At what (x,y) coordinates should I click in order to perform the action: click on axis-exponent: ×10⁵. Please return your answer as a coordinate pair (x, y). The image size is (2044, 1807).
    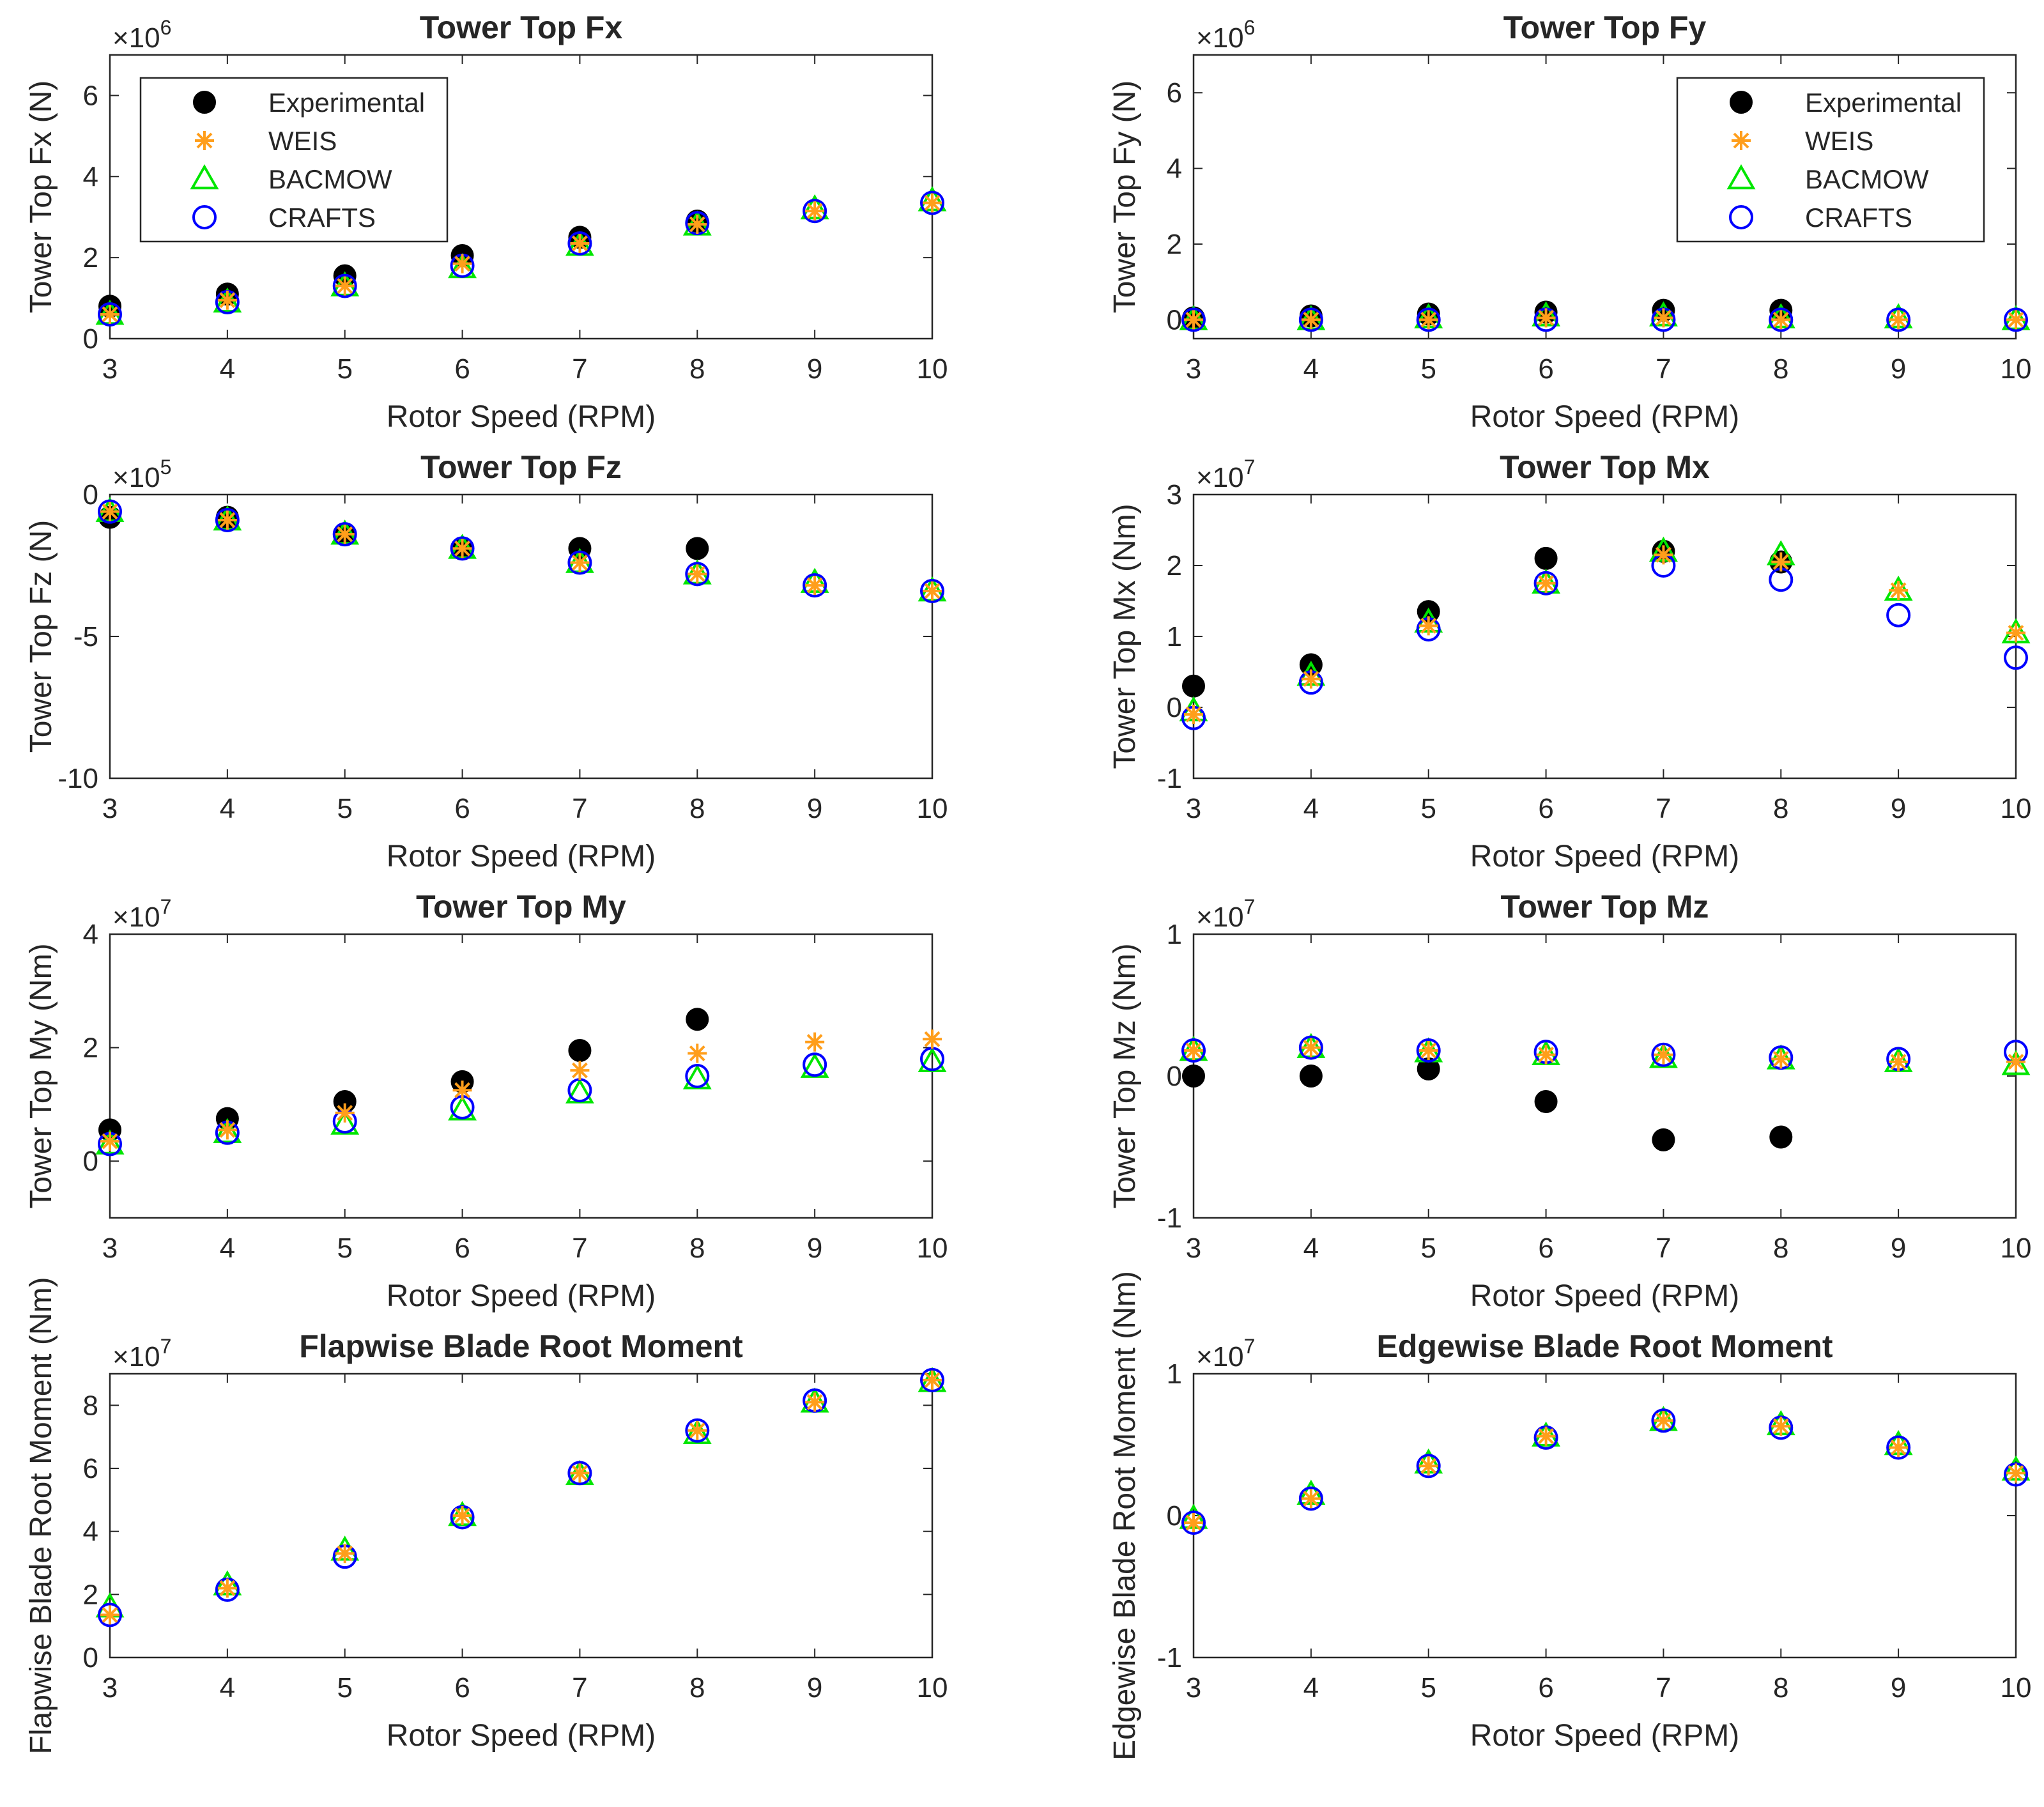
    Looking at the image, I should click on (141, 474).